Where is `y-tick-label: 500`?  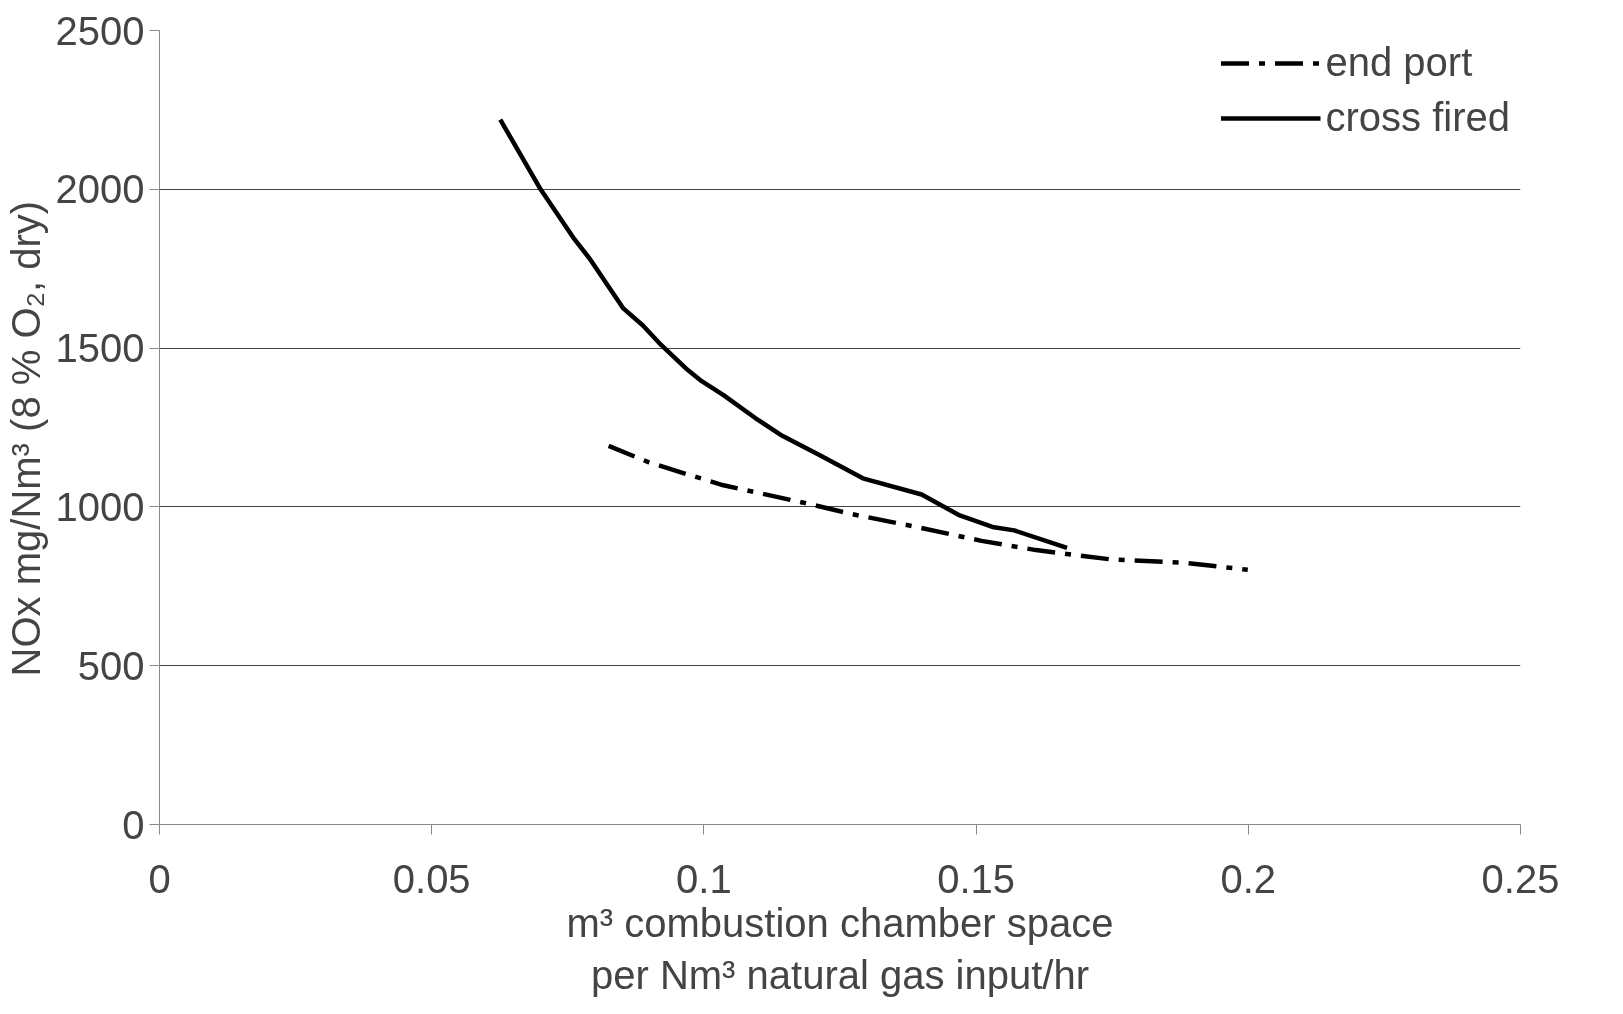
y-tick-label: 500 is located at coordinates (111, 665).